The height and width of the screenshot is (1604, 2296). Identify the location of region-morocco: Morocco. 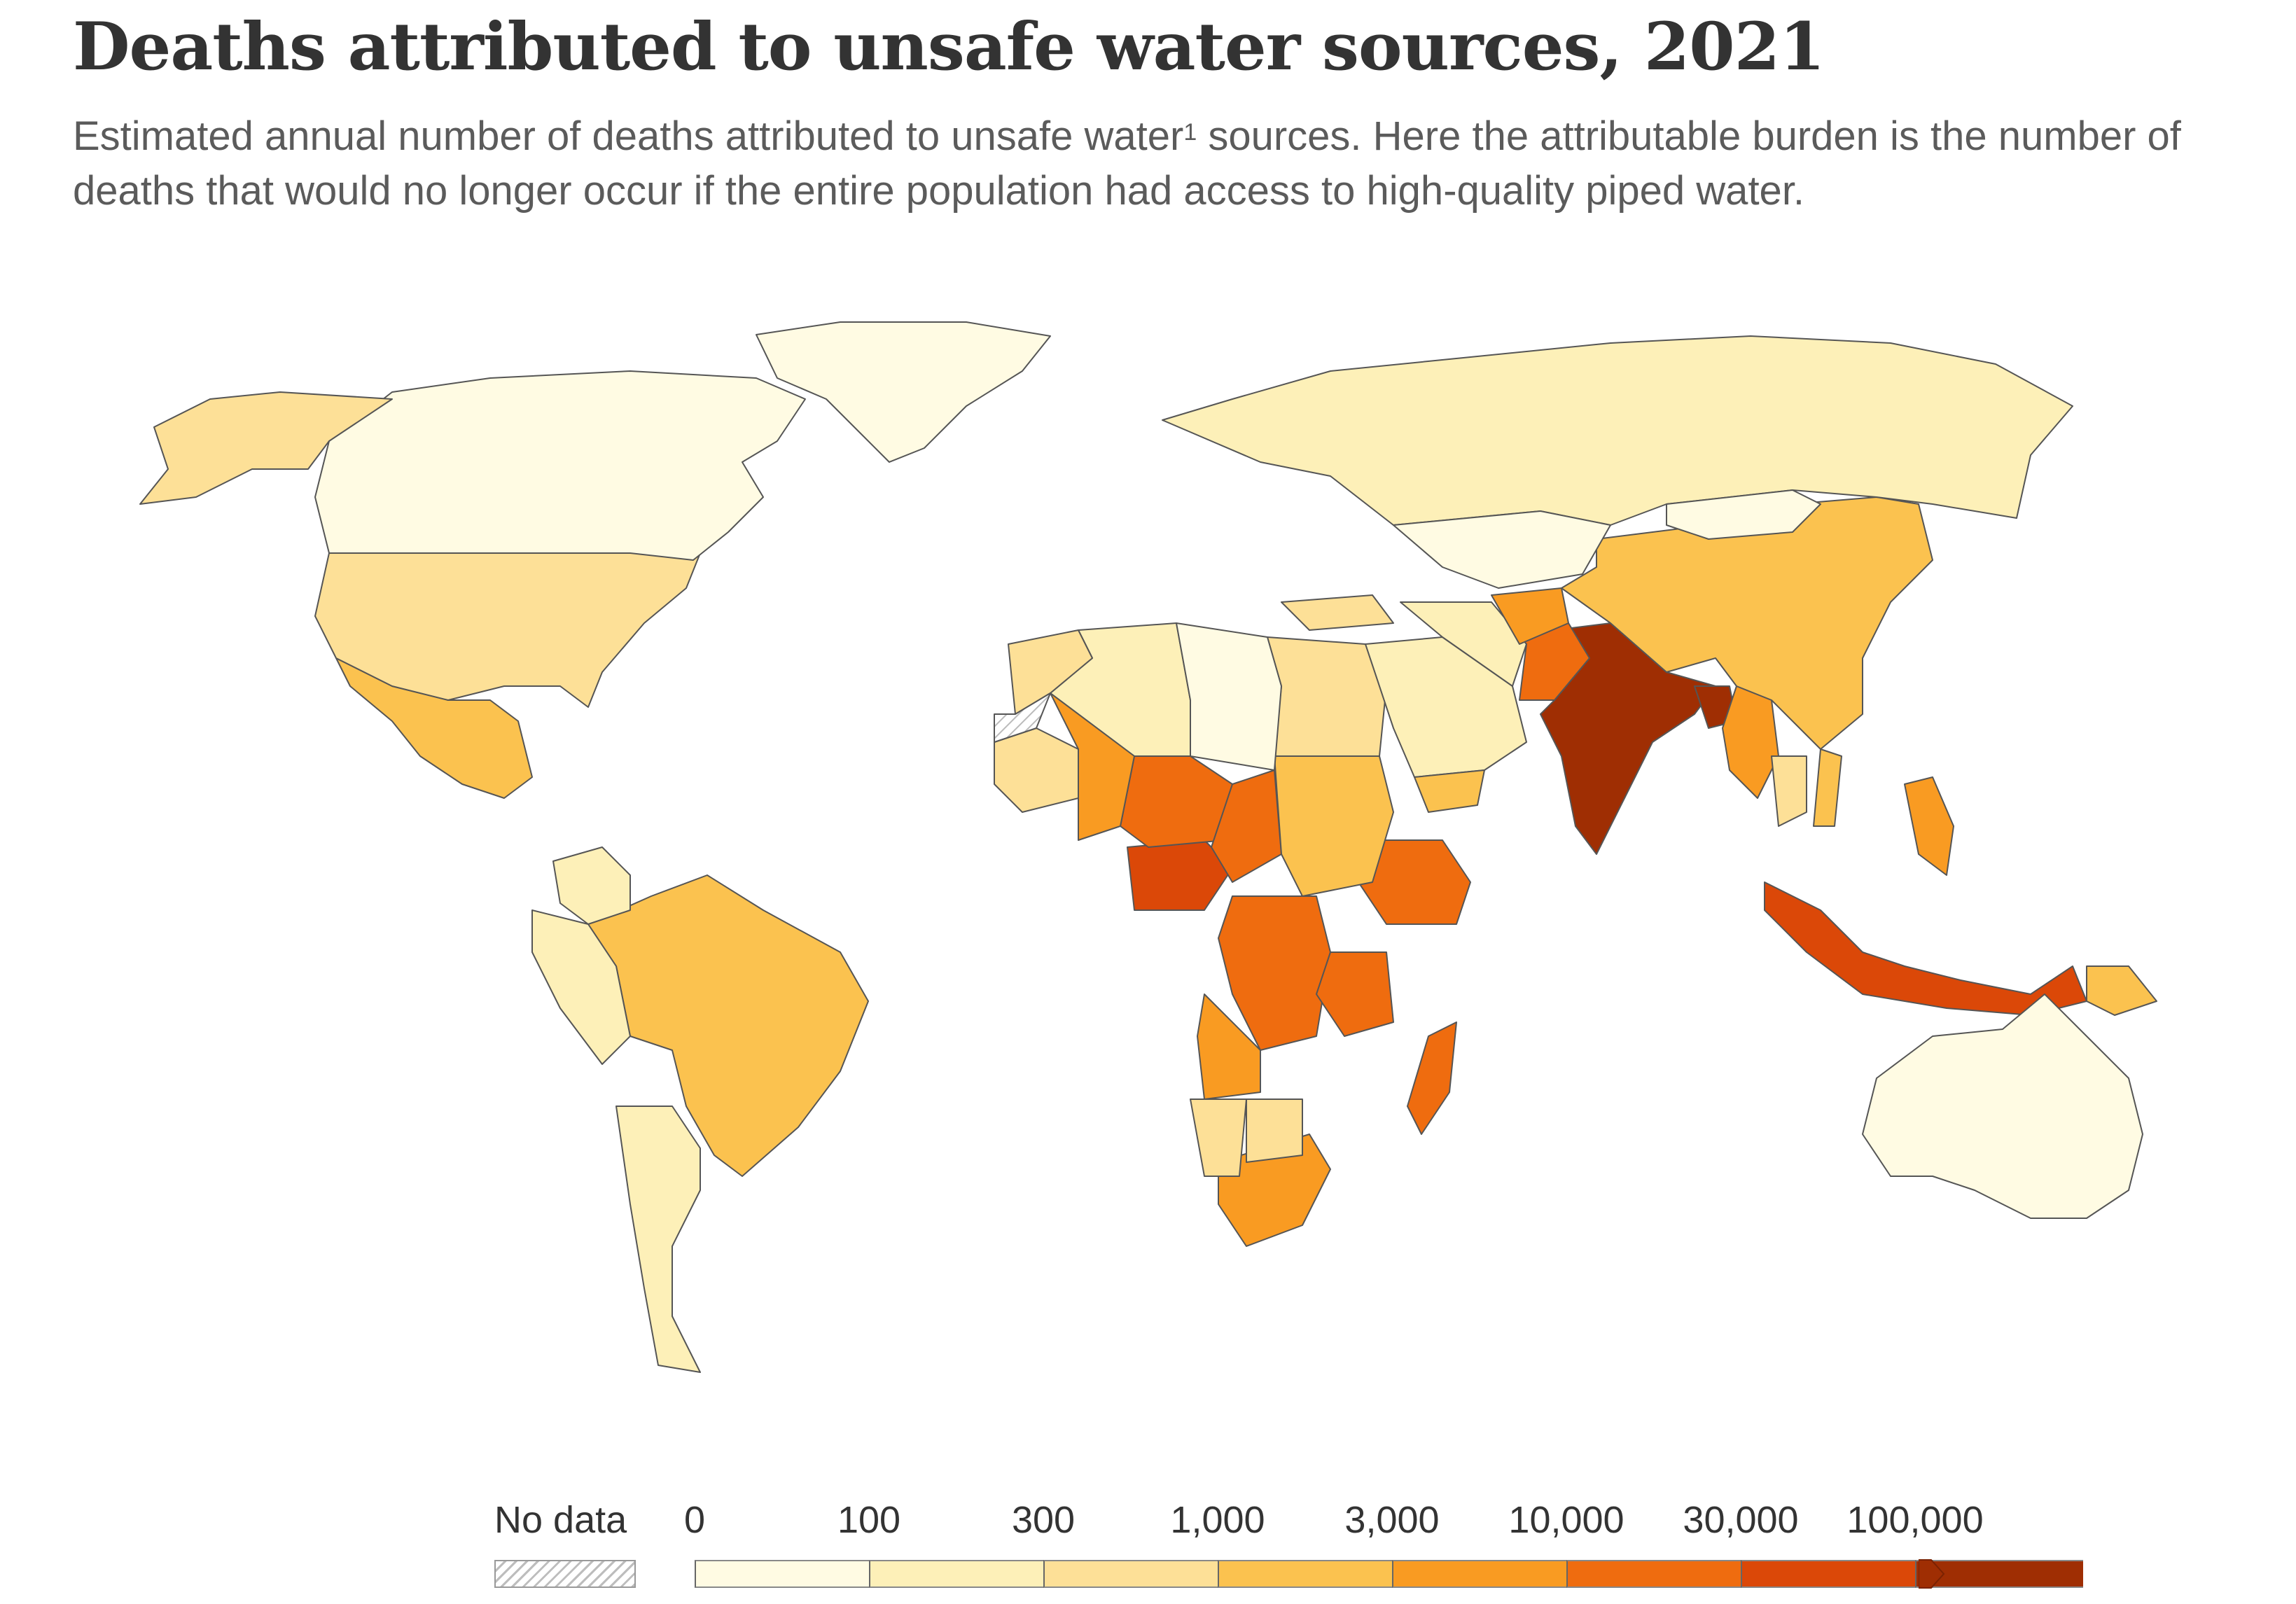
(1050, 672).